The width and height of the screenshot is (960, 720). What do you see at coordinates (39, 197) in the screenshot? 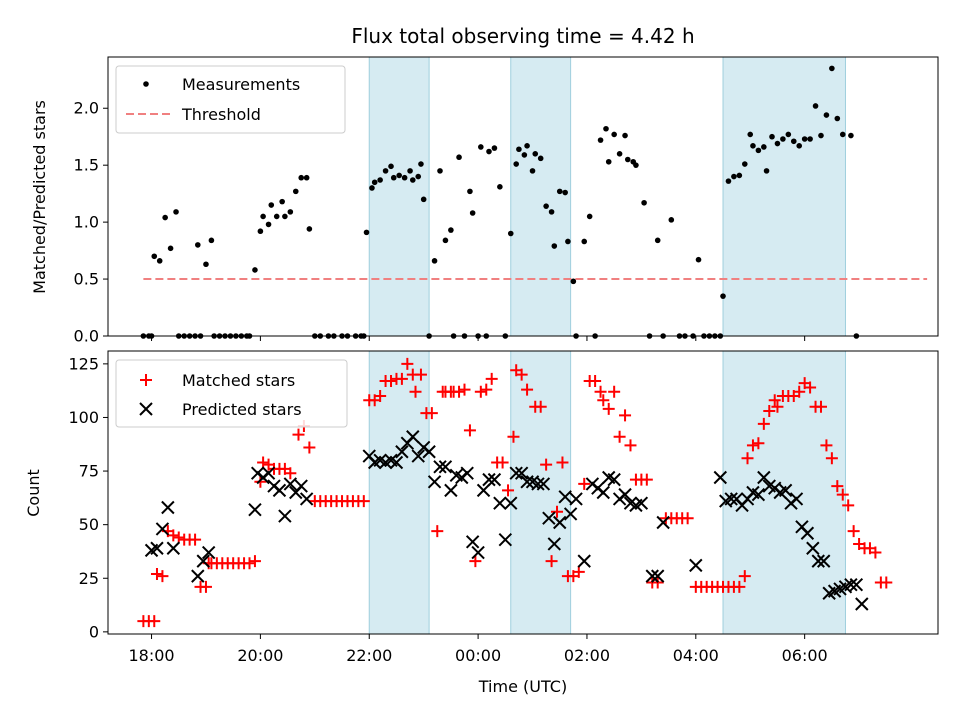
I see `top-y-axis-label: Matched/Predicted stars` at bounding box center [39, 197].